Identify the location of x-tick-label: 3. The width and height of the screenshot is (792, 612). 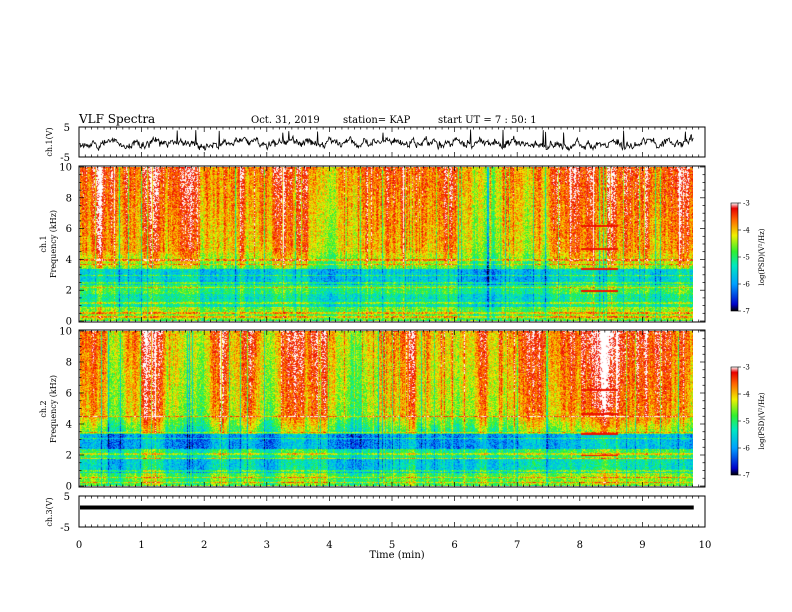
(267, 545).